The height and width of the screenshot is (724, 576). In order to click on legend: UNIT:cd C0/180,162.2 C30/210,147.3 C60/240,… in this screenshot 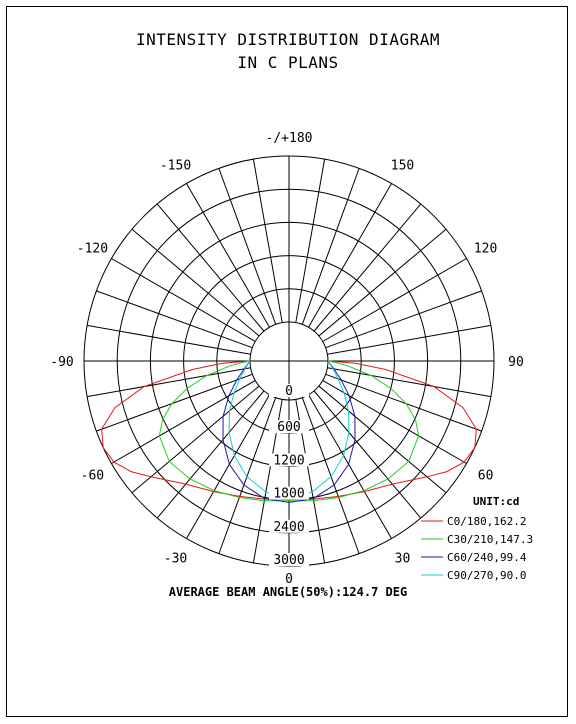, I will do `click(477, 538)`.